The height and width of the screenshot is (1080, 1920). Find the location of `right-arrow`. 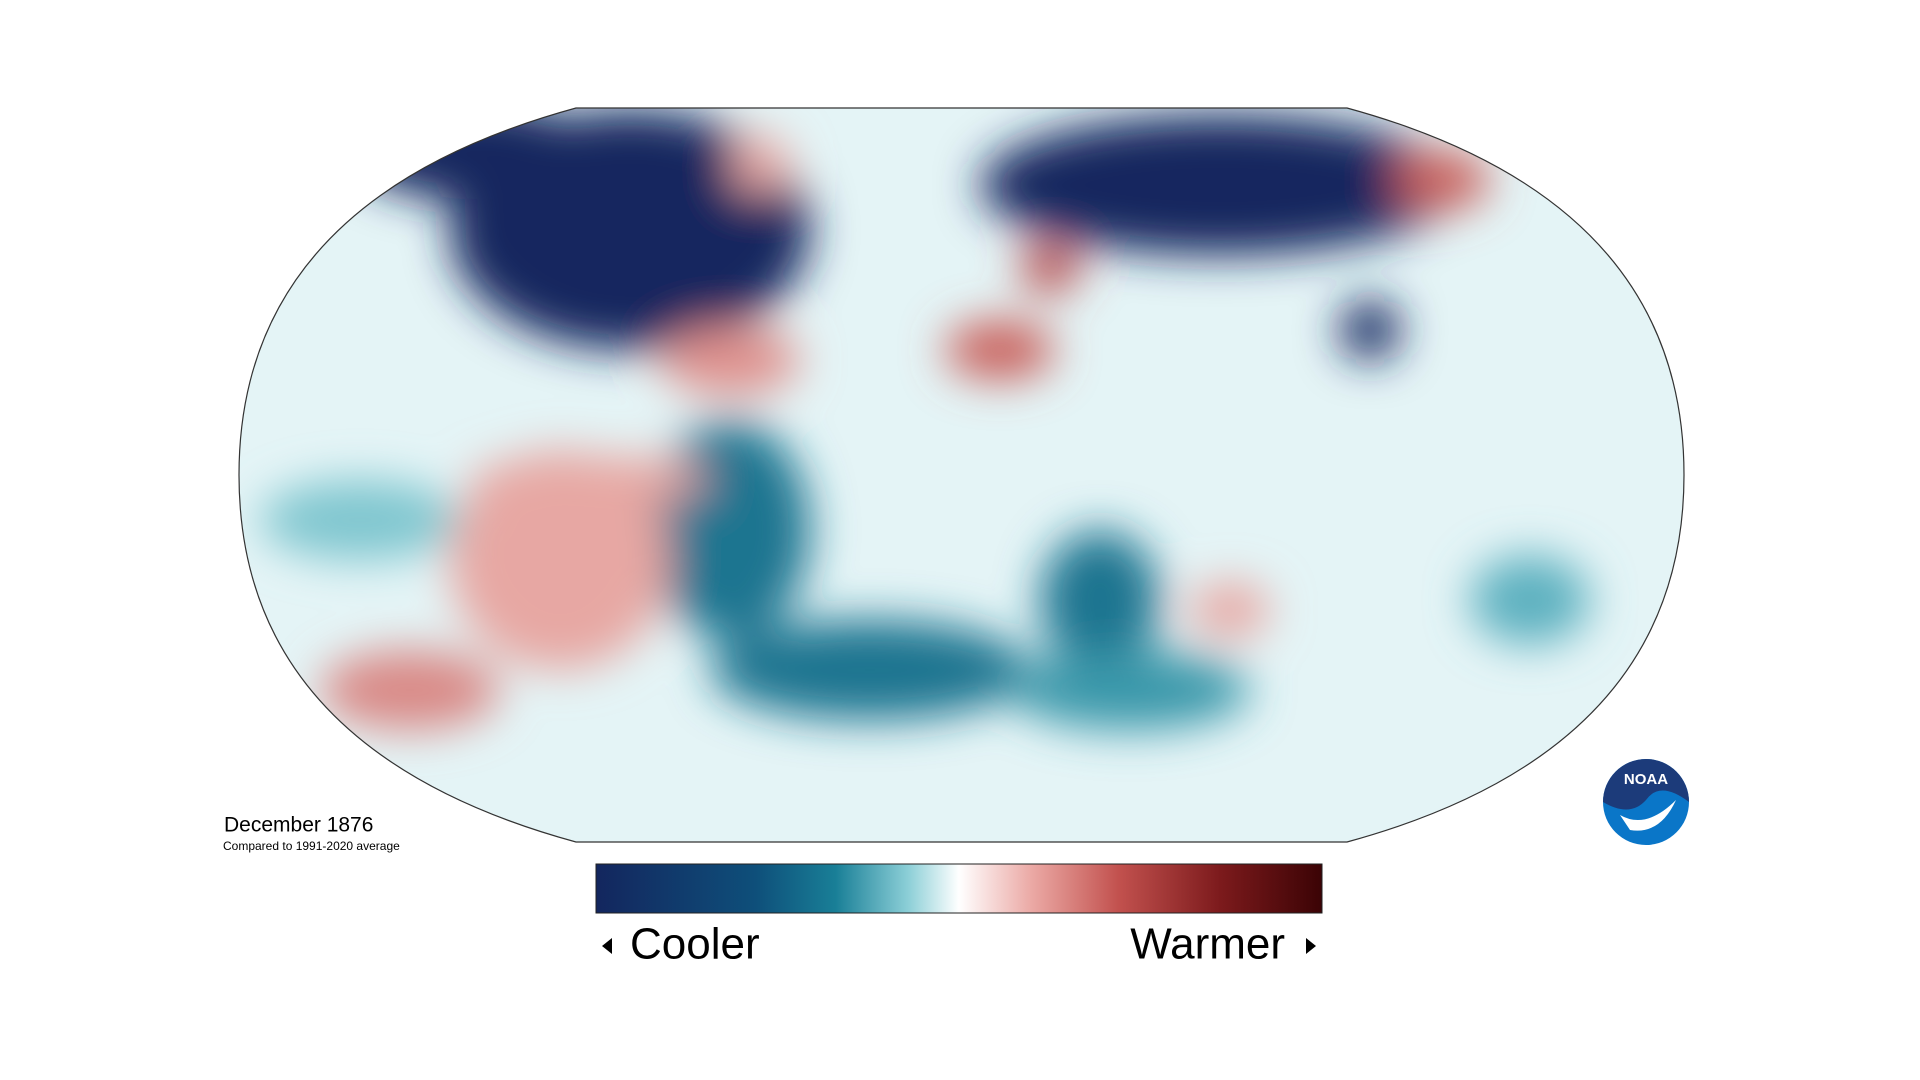

right-arrow is located at coordinates (1311, 946).